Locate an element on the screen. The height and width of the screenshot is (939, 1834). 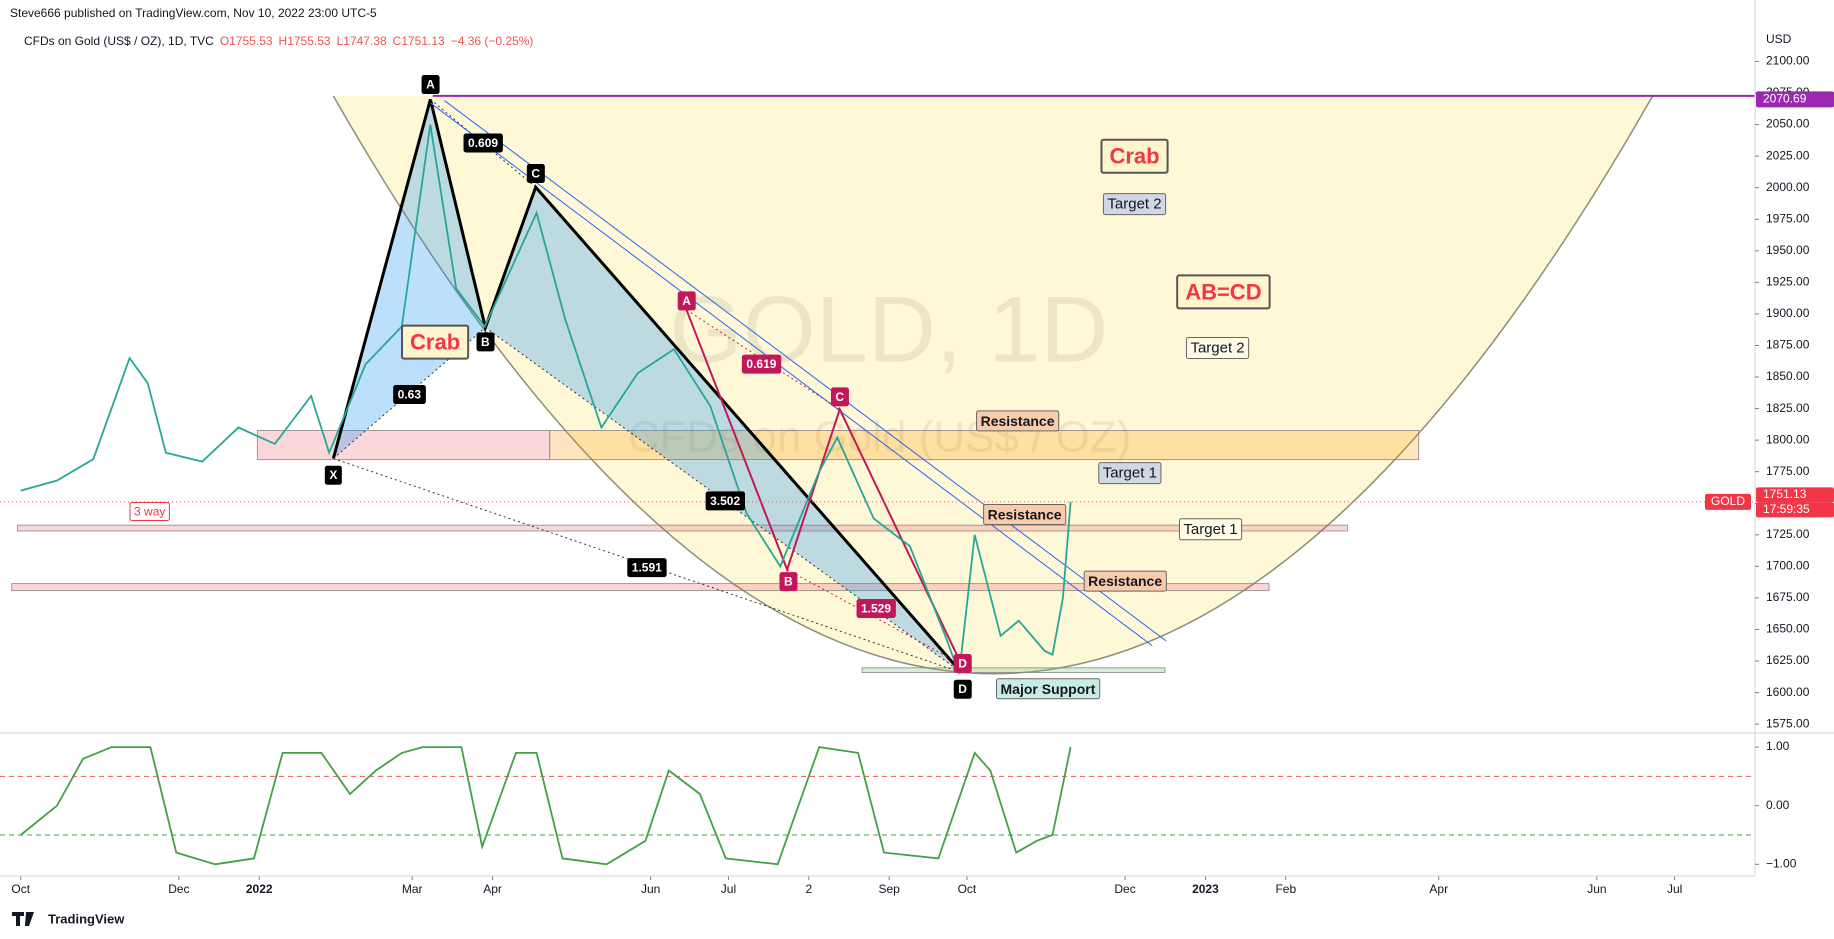
annotation-label: A is located at coordinates (686, 301).